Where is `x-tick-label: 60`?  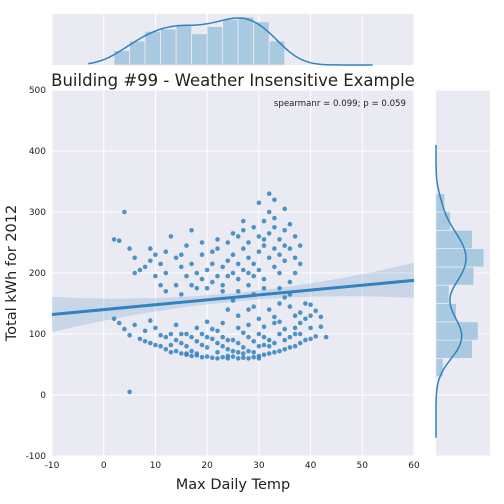 x-tick-label: 60 is located at coordinates (414, 466).